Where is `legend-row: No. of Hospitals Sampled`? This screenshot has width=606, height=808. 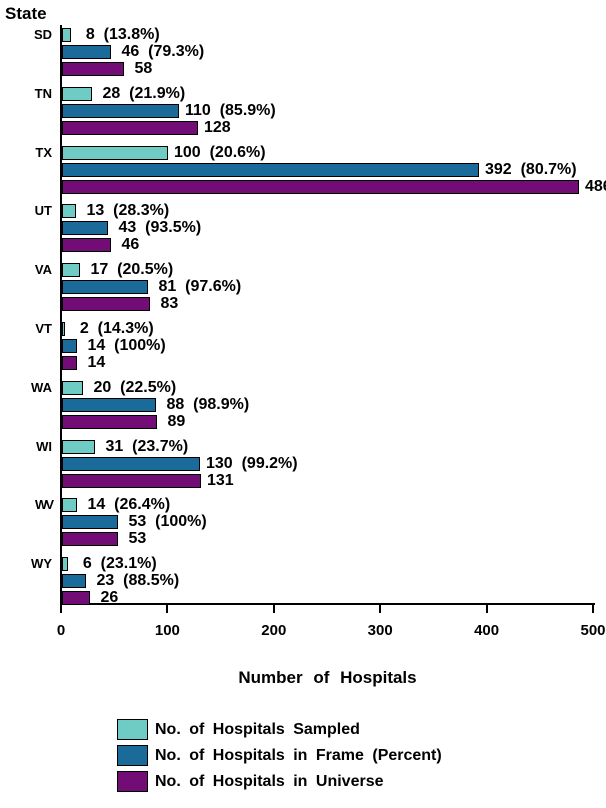 legend-row: No. of Hospitals Sampled is located at coordinates (279, 729).